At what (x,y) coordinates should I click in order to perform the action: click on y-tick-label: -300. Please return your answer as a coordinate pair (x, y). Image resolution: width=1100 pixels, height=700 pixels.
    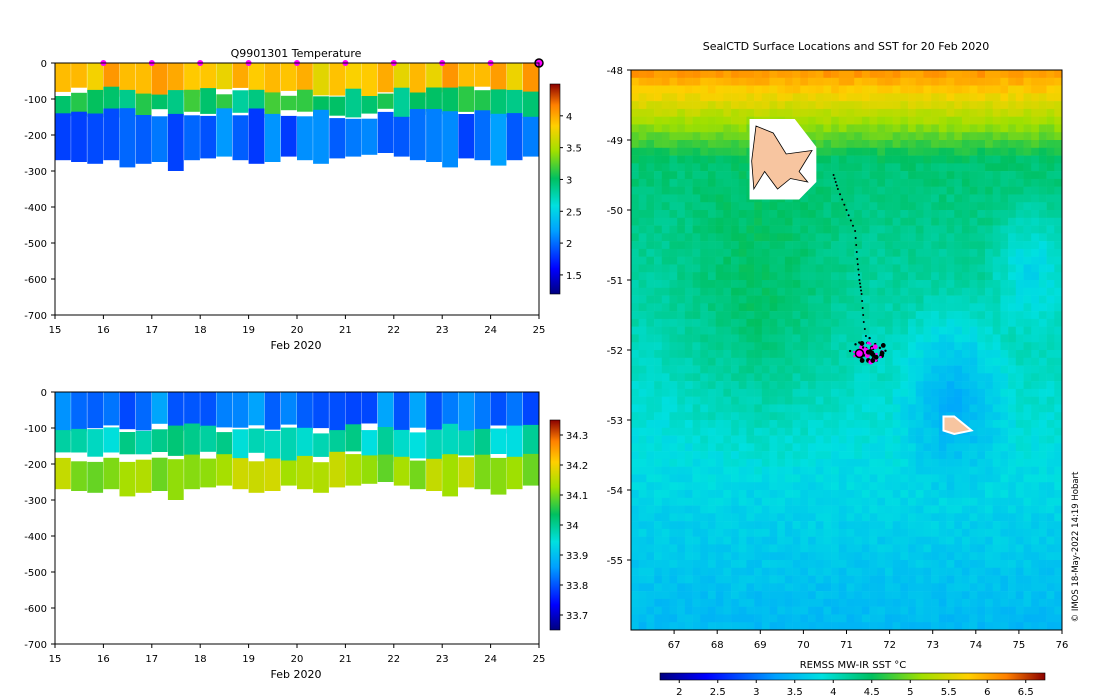
    Looking at the image, I should click on (35, 501).